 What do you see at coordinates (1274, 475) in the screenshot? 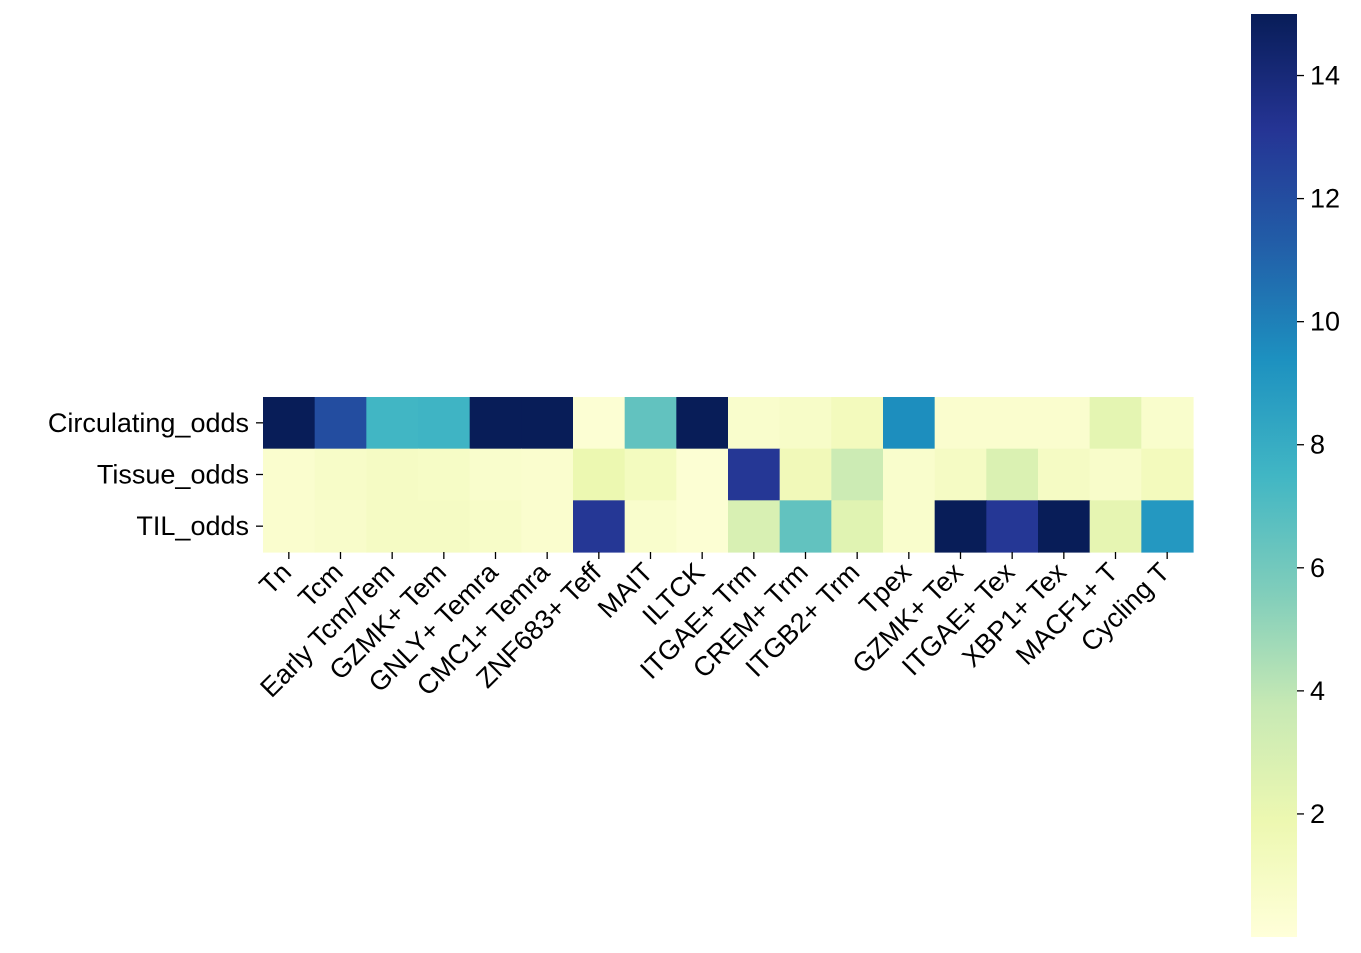
I see `colorbar-gradient` at bounding box center [1274, 475].